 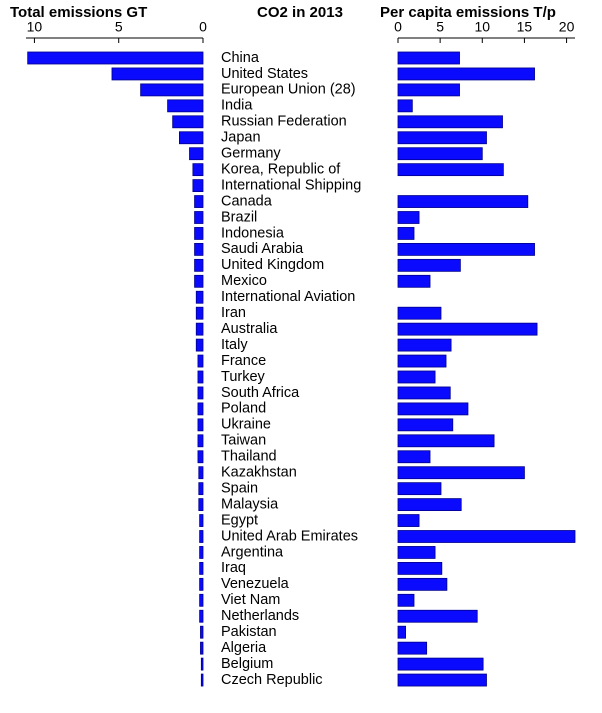 I want to click on category-label: Egypt, so click(x=239, y=520).